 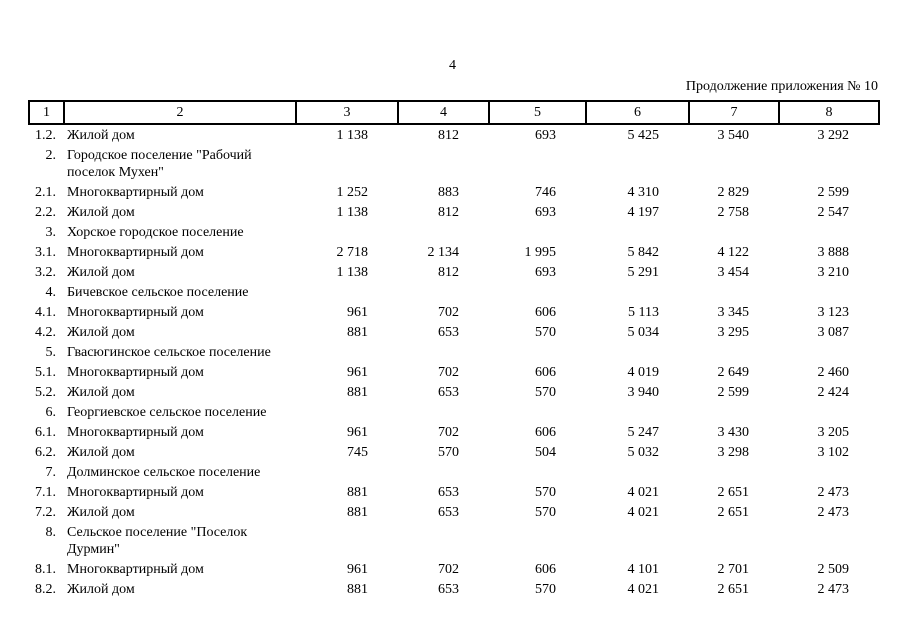 I want to click on row-value-cell: 3 430, so click(x=733, y=432).